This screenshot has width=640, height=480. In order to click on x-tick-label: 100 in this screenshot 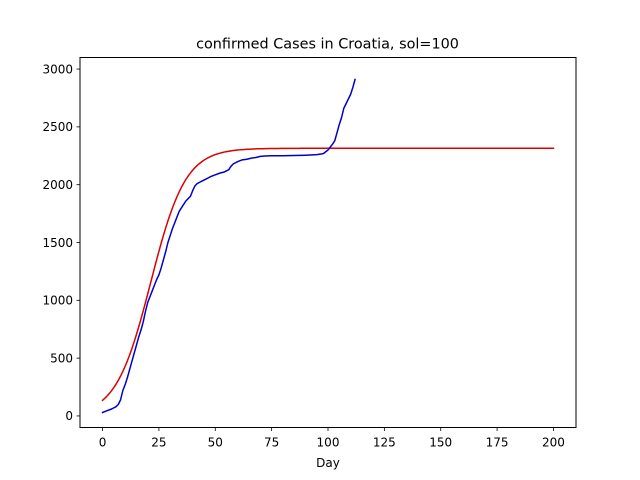, I will do `click(328, 443)`.